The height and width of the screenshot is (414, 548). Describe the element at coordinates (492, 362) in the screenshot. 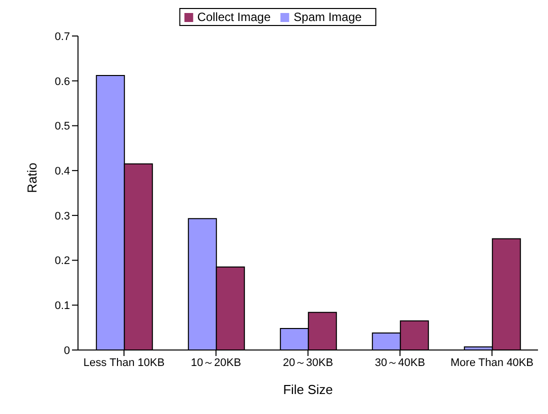

I see `x-tick-label: More Than 40KB` at that location.